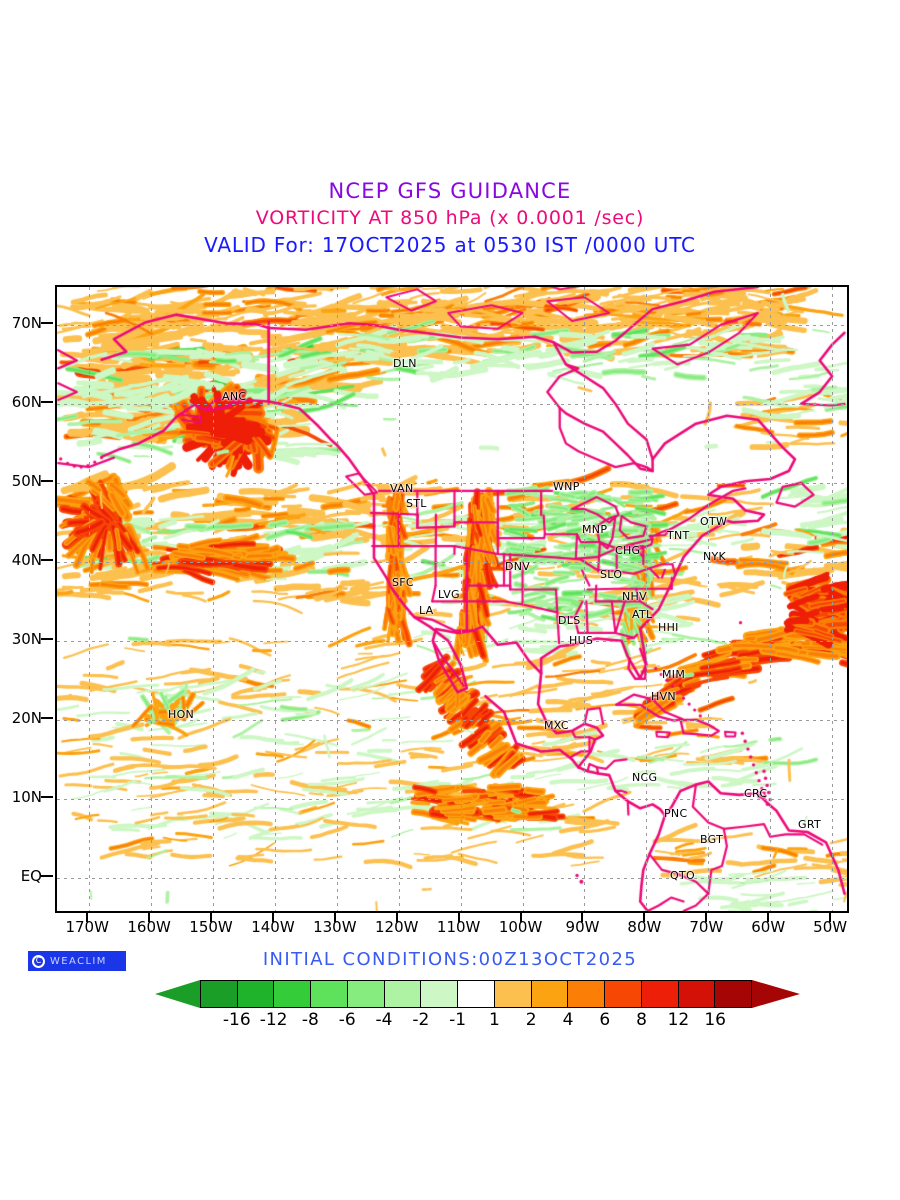 Image resolution: width=900 pixels, height=1200 pixels. I want to click on city-label: OTW, so click(714, 521).